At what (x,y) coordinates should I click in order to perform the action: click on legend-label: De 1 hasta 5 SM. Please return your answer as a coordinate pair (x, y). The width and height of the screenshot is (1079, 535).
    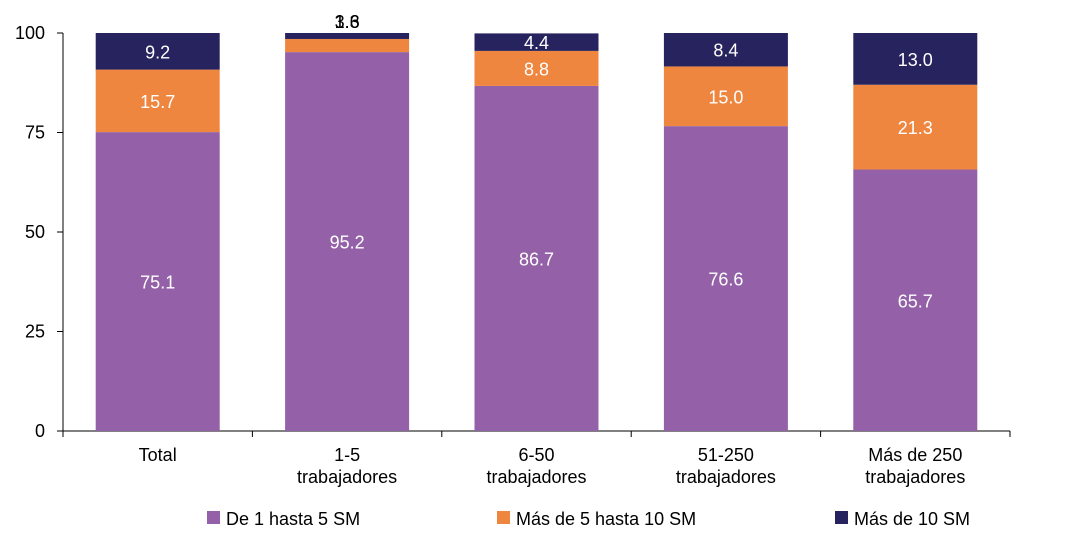
    Looking at the image, I should click on (293, 519).